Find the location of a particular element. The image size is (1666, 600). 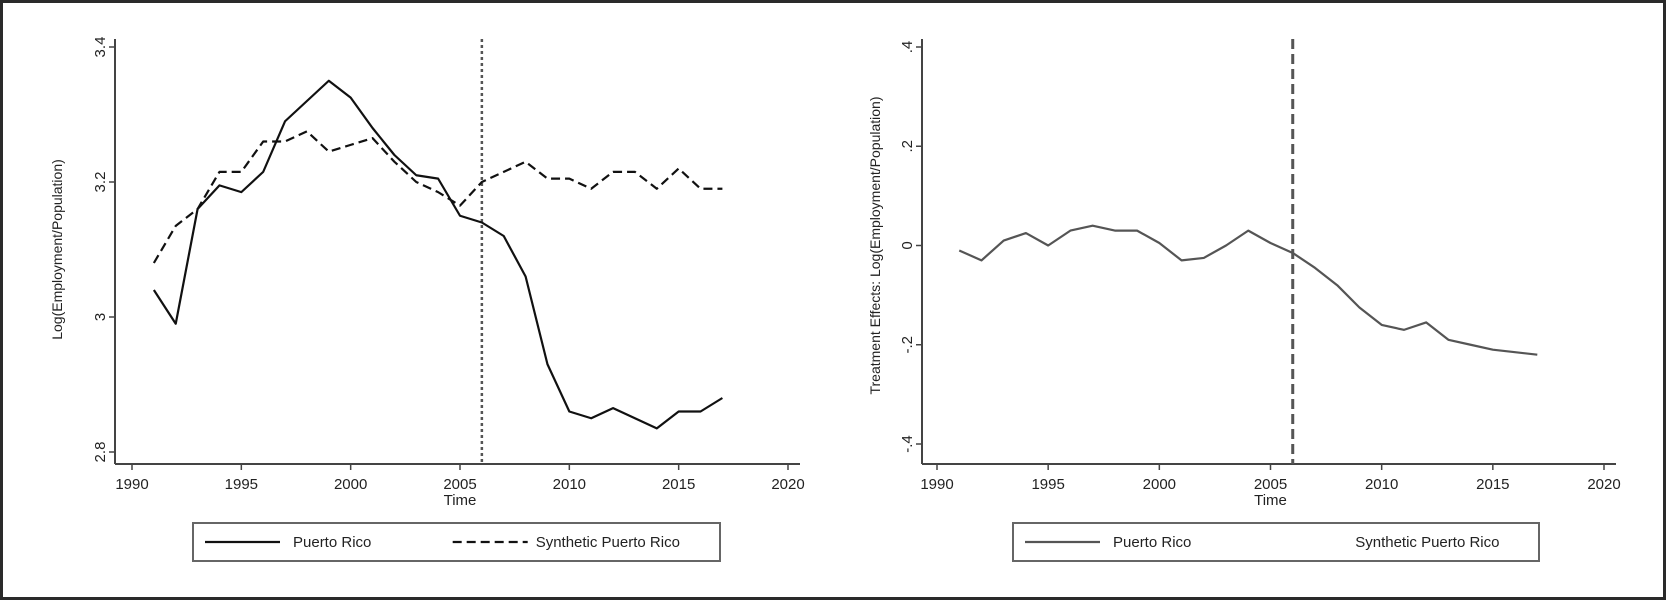

y-tick-label: 3.2 is located at coordinates (100, 182).